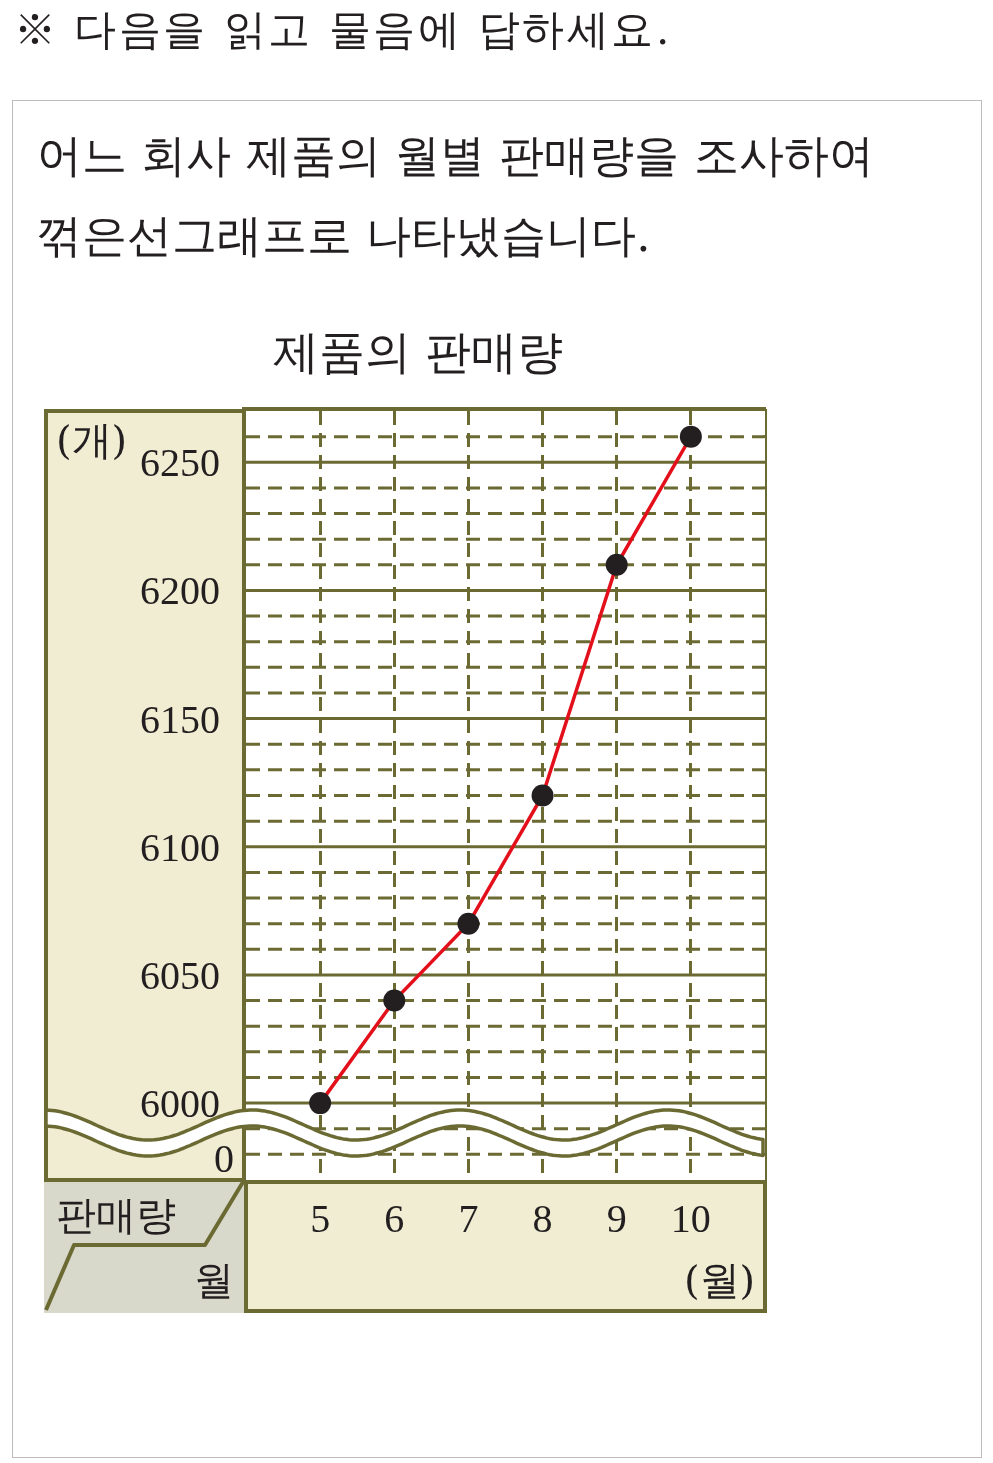  Describe the element at coordinates (224, 1158) in the screenshot. I see `text: 0` at that location.